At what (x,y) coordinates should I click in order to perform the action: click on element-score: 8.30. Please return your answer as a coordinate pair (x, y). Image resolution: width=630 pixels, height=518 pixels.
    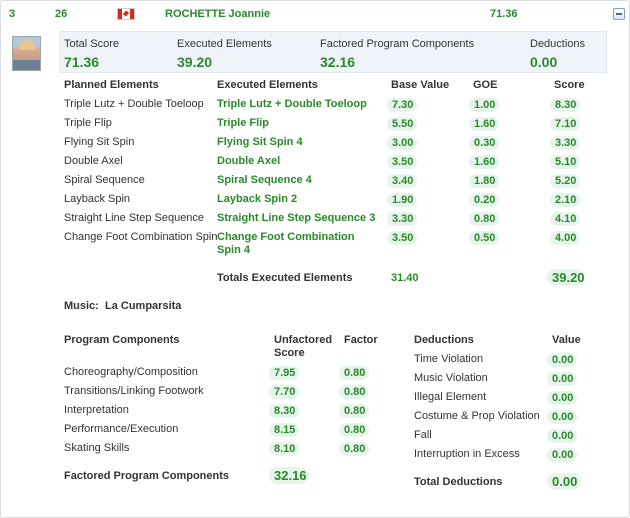
    Looking at the image, I should click on (565, 105).